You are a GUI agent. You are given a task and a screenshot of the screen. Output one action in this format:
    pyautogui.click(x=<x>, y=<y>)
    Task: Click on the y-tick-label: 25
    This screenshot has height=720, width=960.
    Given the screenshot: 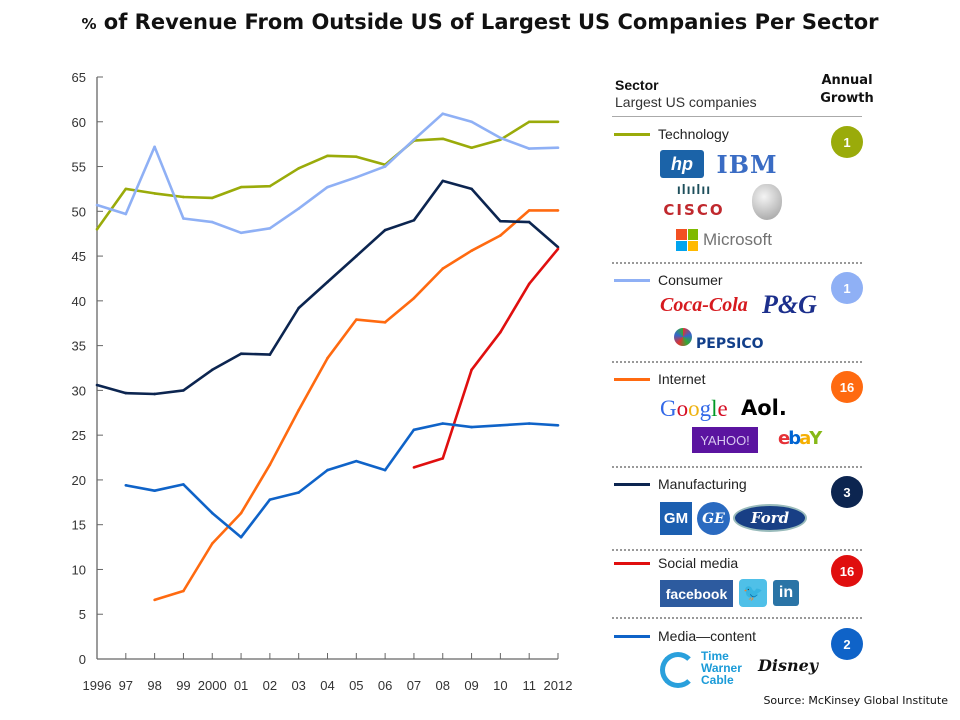 What is the action you would take?
    pyautogui.click(x=79, y=435)
    